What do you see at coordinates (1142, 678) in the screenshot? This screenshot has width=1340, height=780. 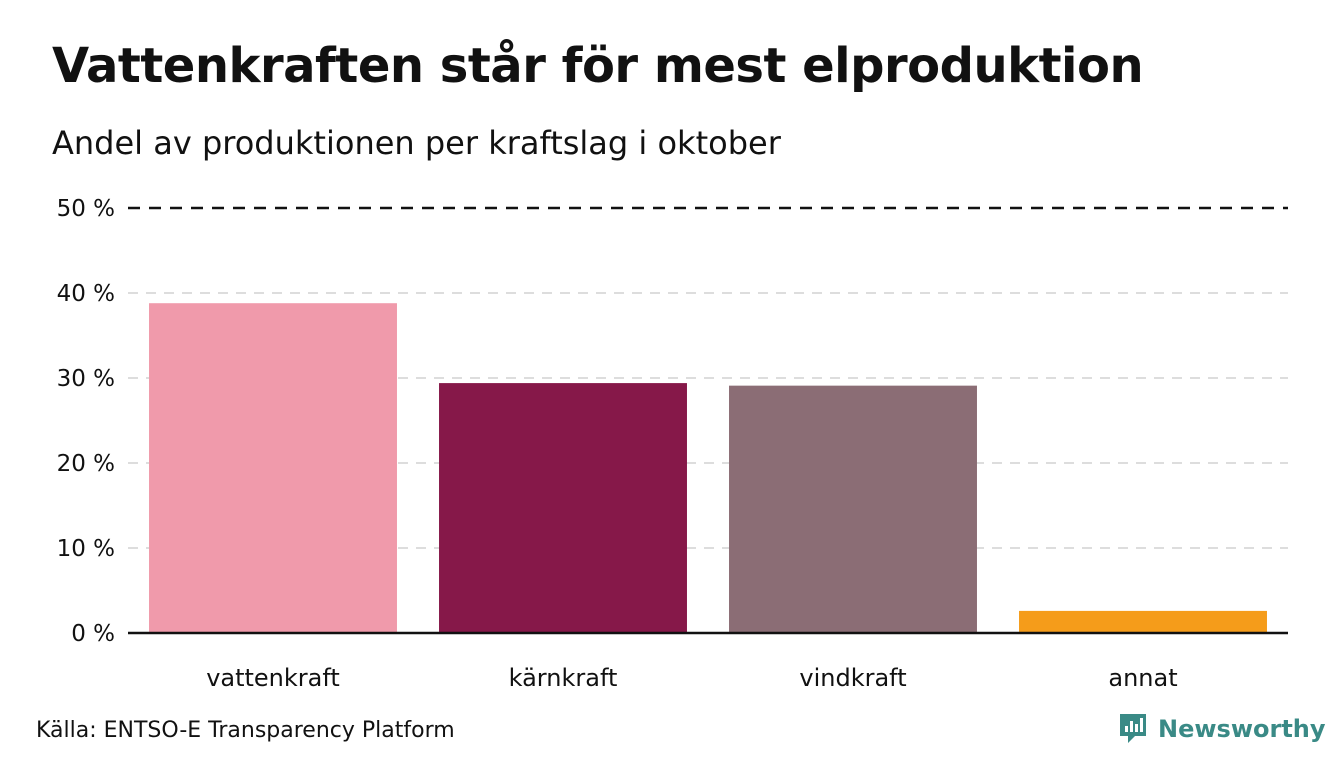 I see `x-tick-label: annat` at bounding box center [1142, 678].